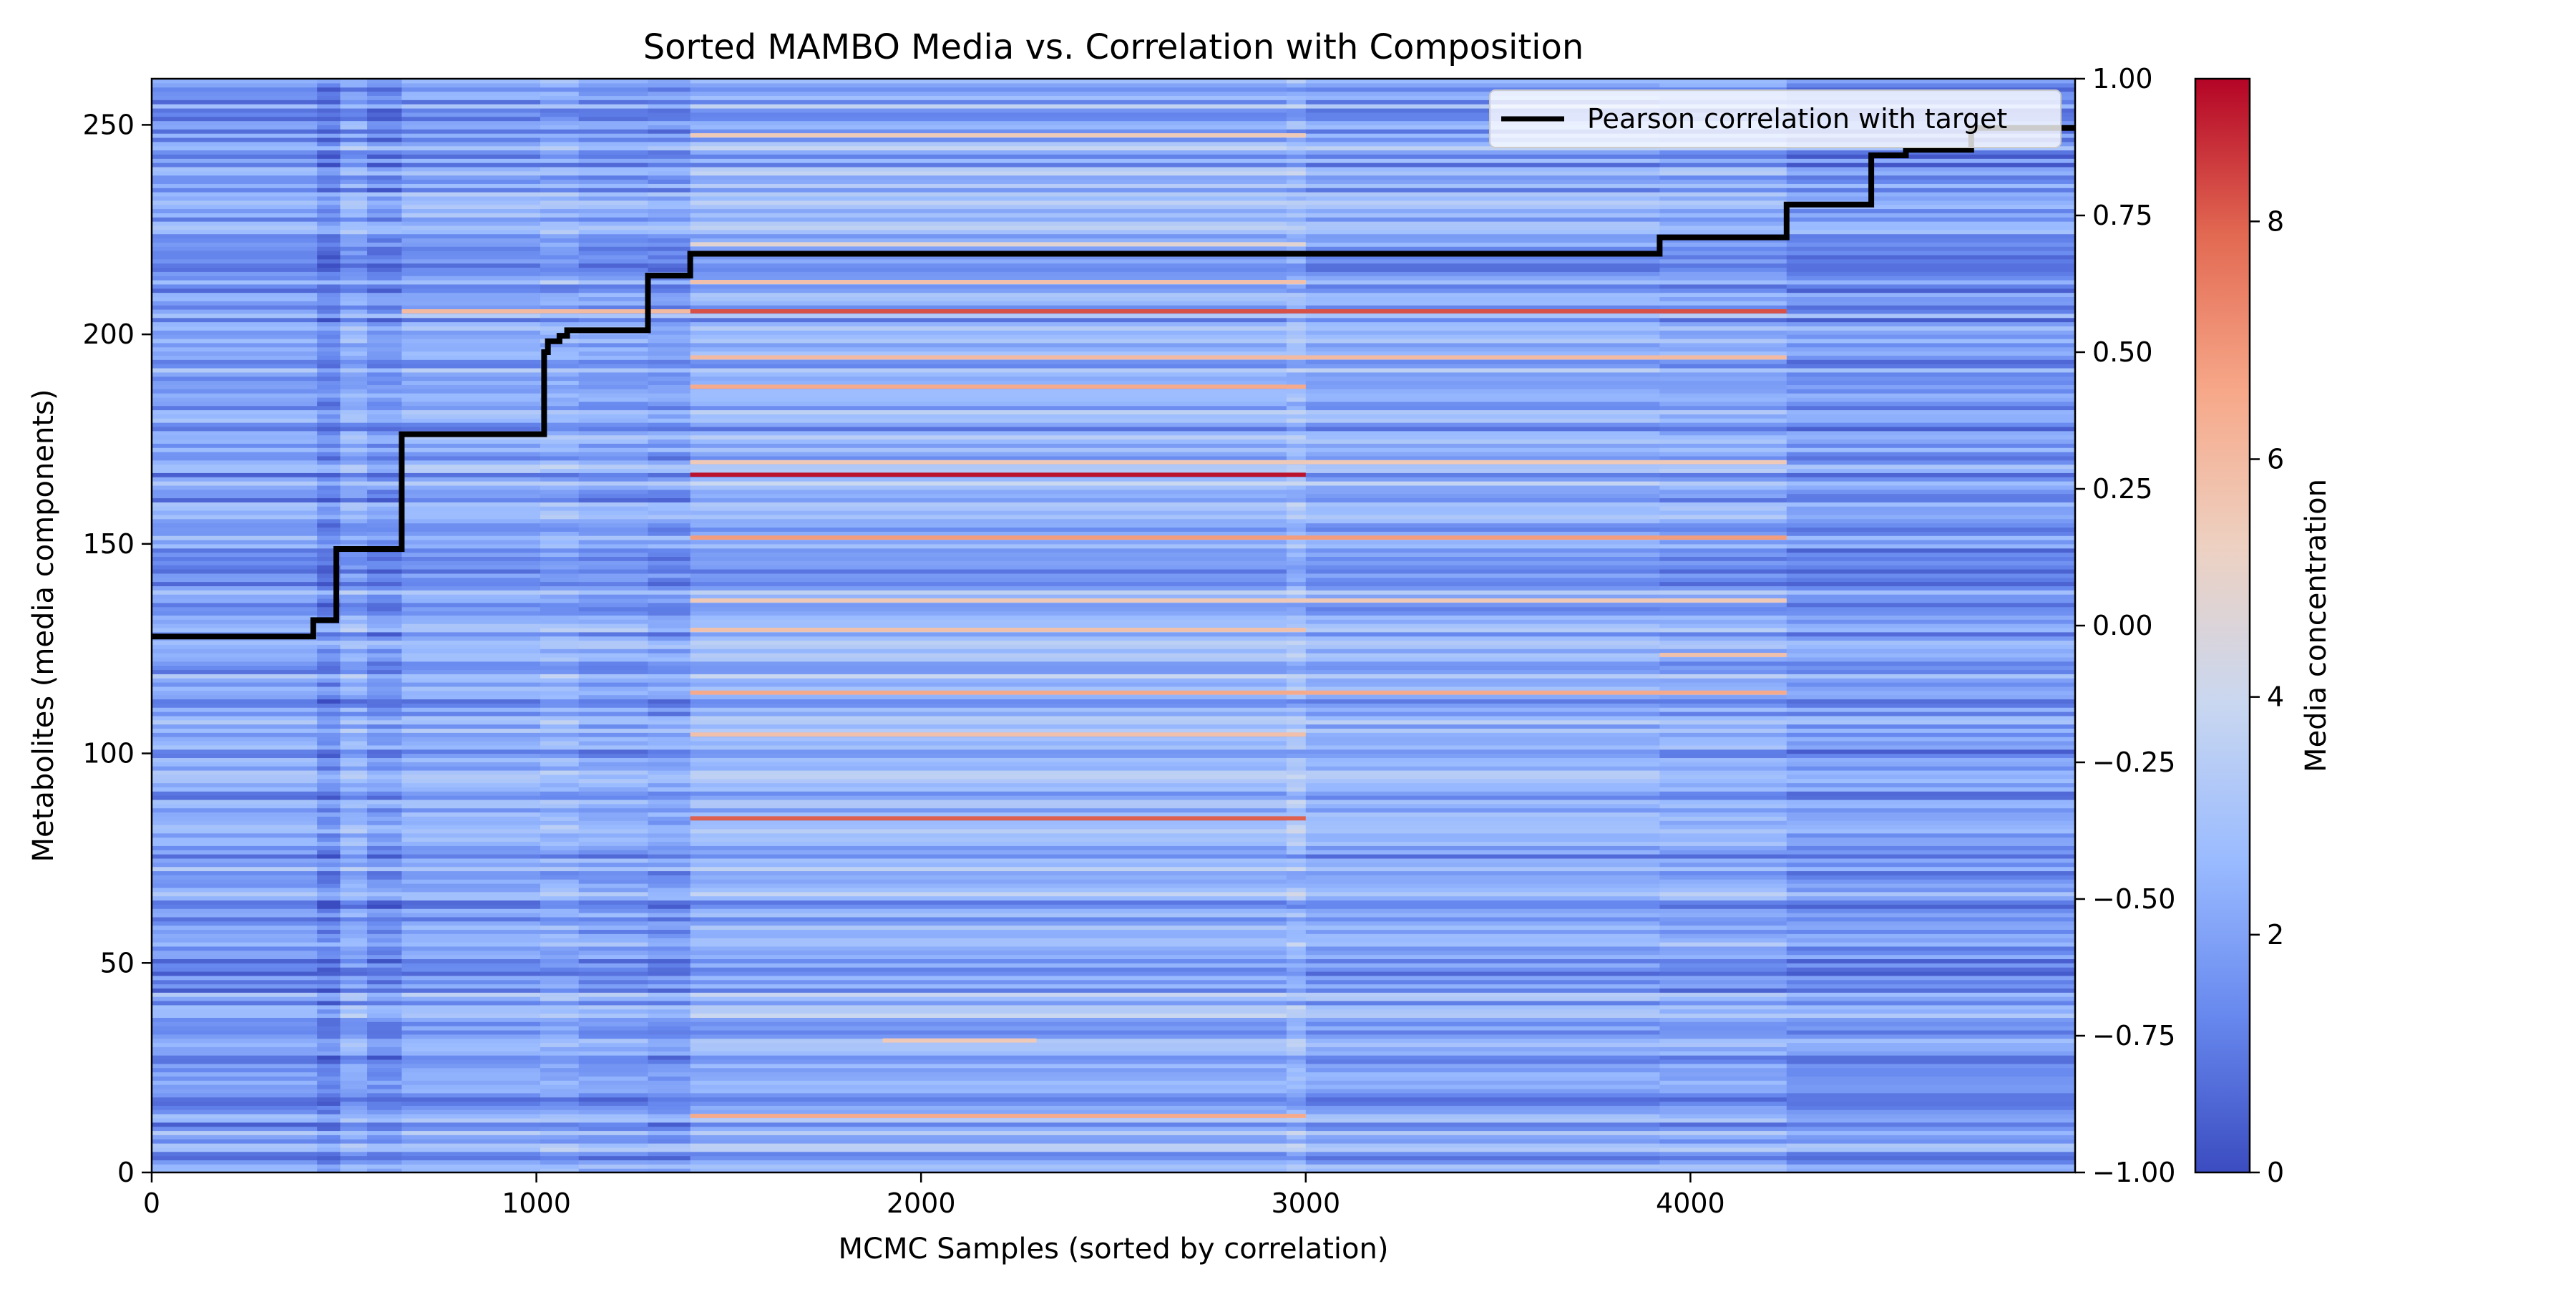  I want to click on legend-box, so click(1775, 118).